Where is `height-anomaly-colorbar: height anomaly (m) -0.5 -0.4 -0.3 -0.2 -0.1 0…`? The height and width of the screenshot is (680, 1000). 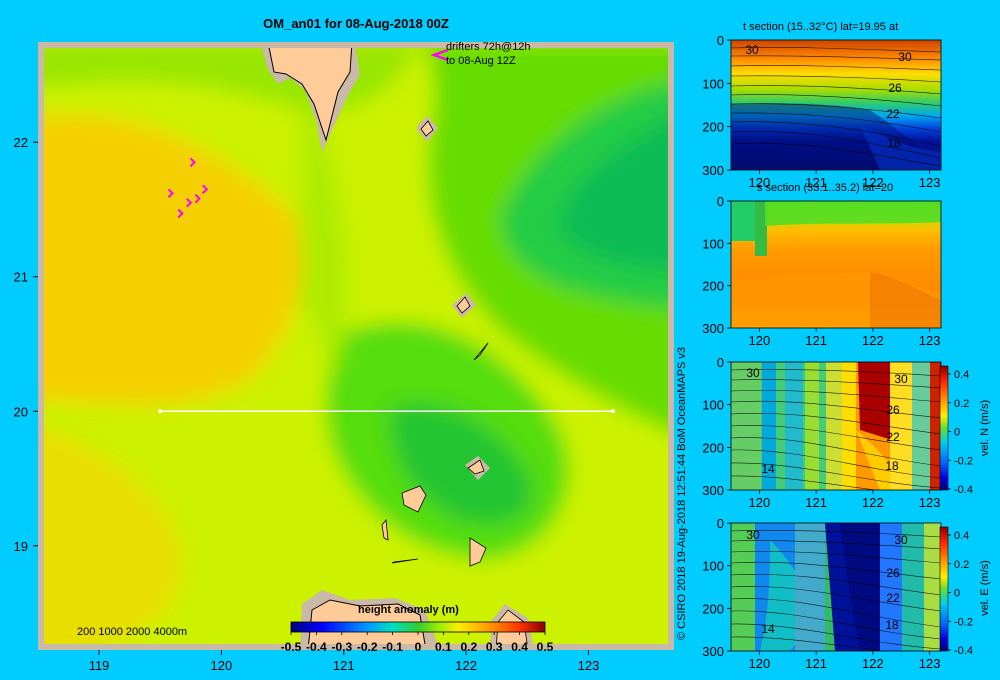
height-anomaly-colorbar: height anomaly (m) -0.5 -0.4 -0.3 -0.2 -0.1 0… is located at coordinates (417, 629).